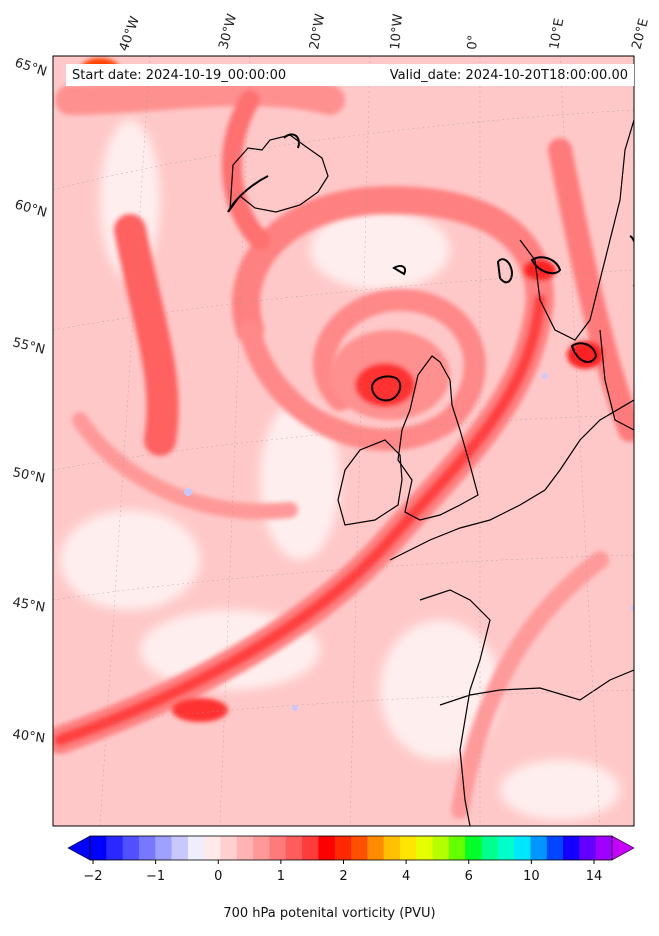 This screenshot has width=659, height=936. I want to click on britain-coast, so click(438, 438).